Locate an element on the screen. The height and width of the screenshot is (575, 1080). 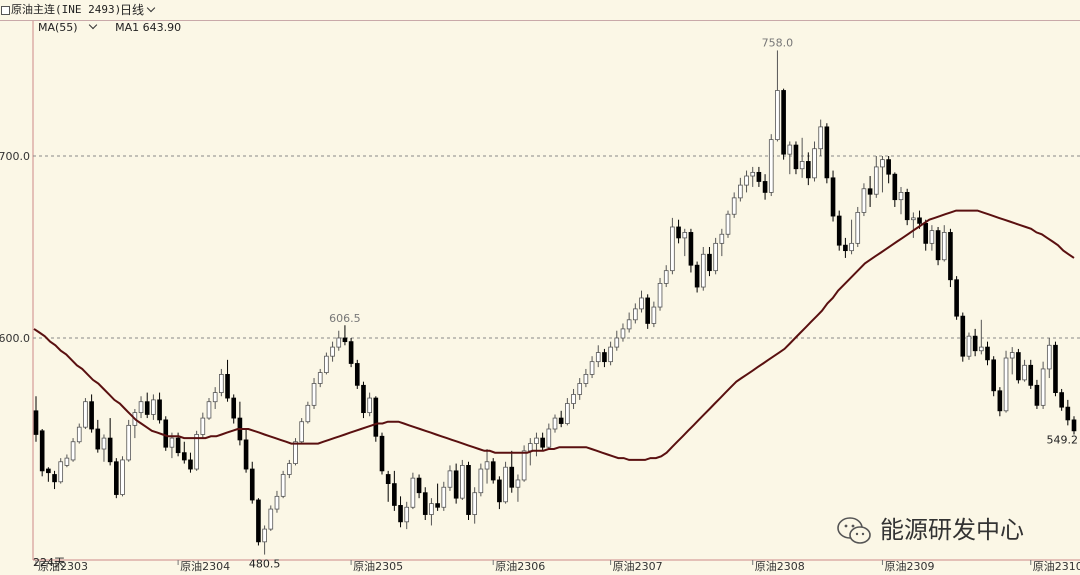
window-box-icon is located at coordinates (5, 10).